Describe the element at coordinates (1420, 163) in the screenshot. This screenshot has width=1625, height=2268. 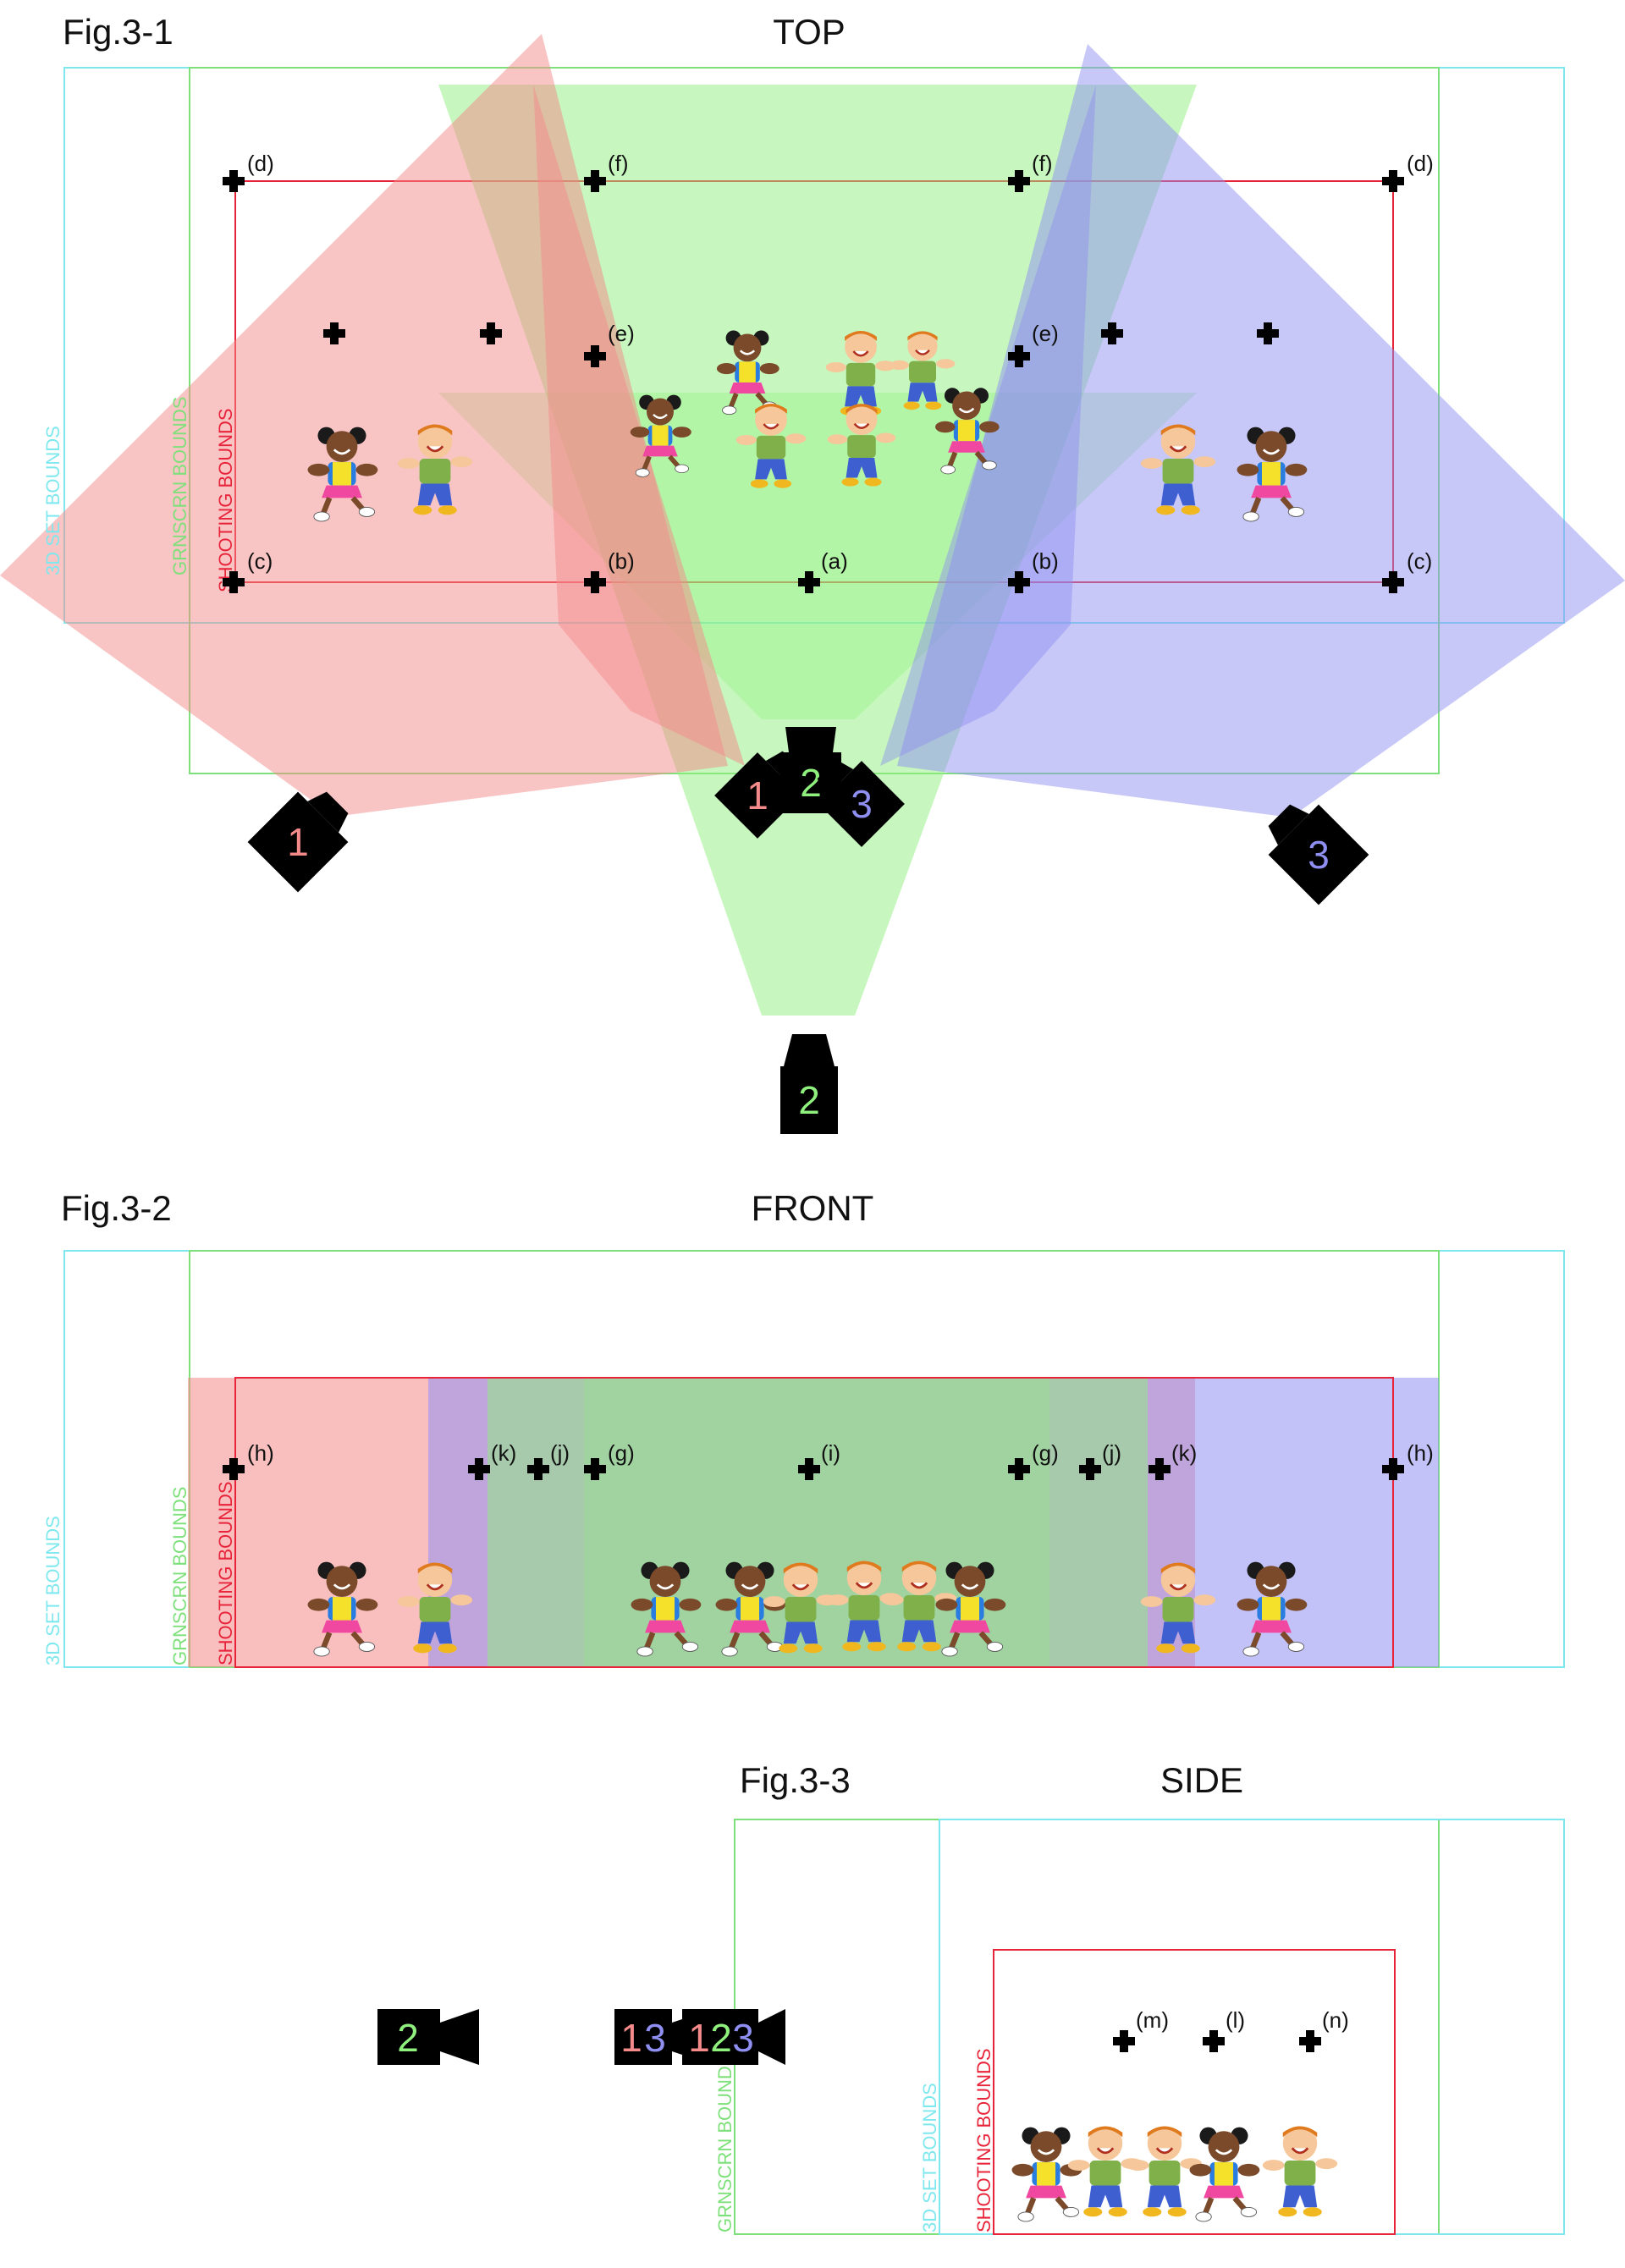
I see `label-d-right: (d)` at that location.